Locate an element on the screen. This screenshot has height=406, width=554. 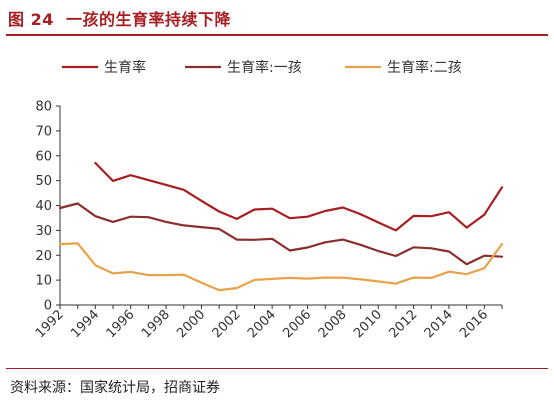
x-tick-label: 2004 is located at coordinates (262, 324).